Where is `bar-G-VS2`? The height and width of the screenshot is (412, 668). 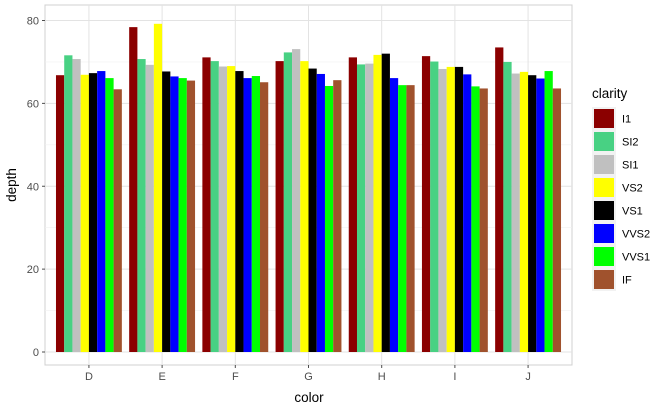
bar-G-VS2 is located at coordinates (304, 206).